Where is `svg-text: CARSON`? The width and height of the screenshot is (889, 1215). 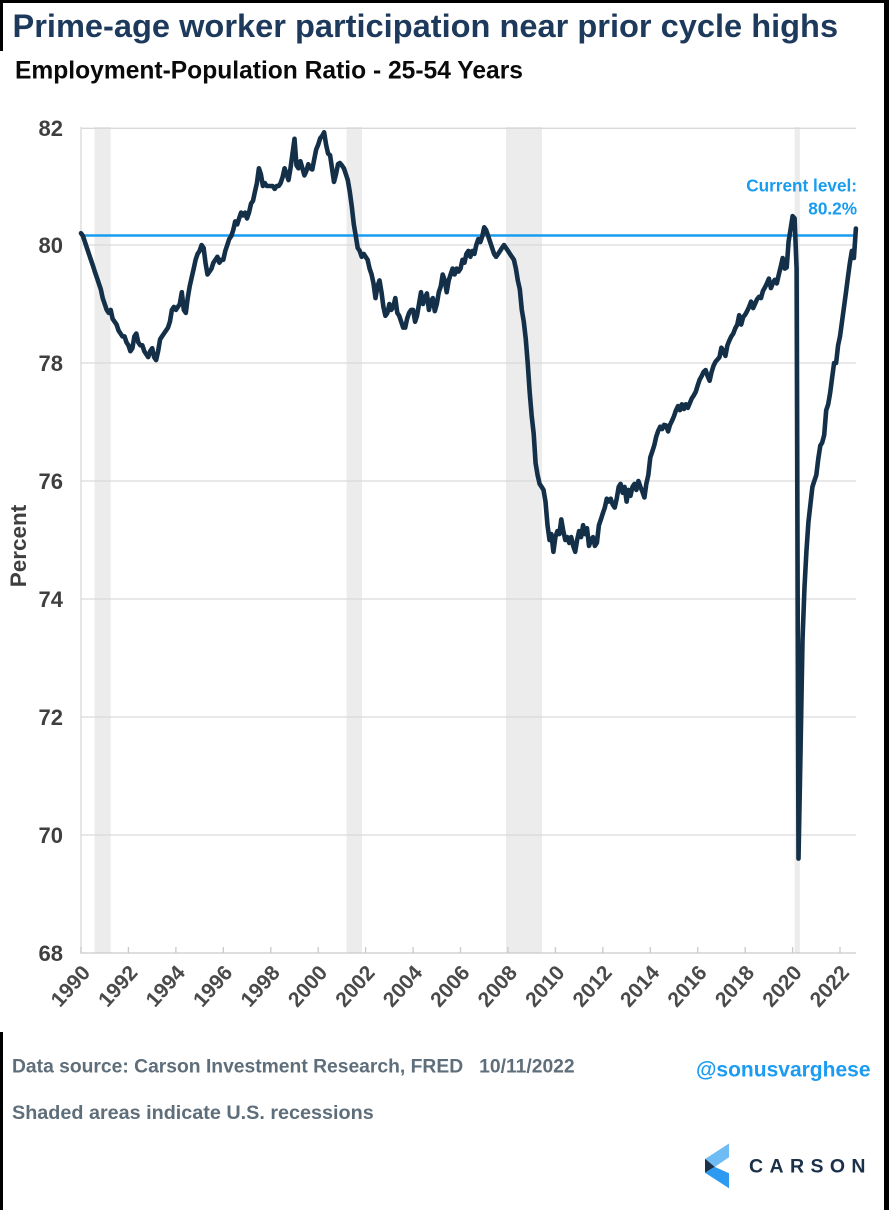
svg-text: CARSON is located at coordinates (810, 1167).